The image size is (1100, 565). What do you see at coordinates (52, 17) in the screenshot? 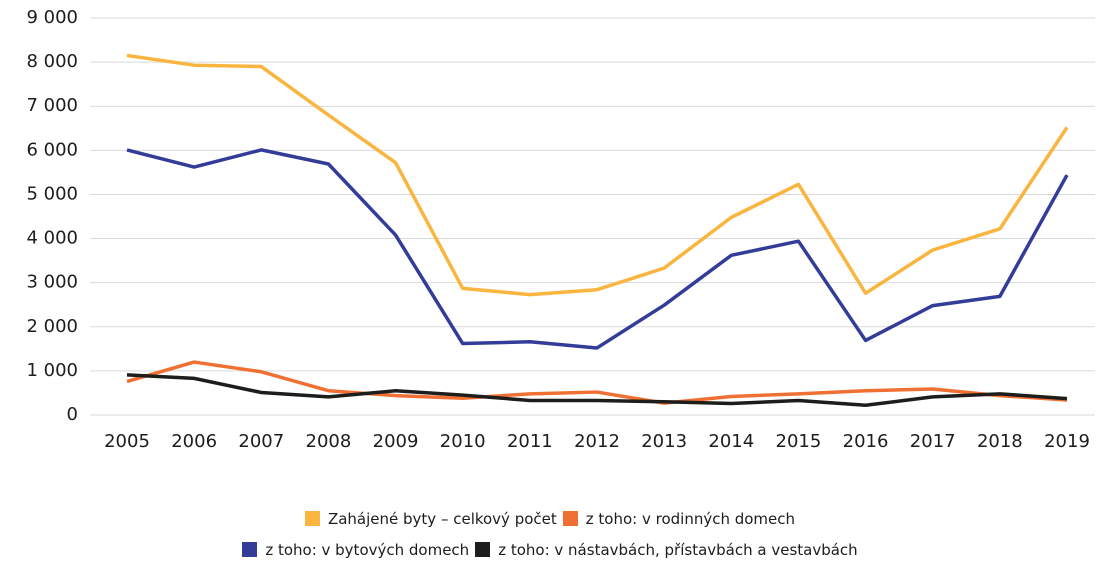
I see `y-tick-label: 9 000` at bounding box center [52, 17].